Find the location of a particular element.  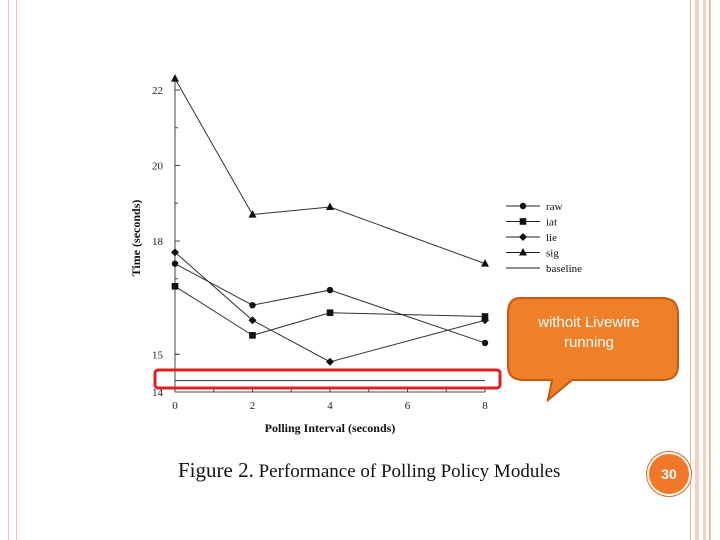

x-tick-label: 6 is located at coordinates (408, 406).